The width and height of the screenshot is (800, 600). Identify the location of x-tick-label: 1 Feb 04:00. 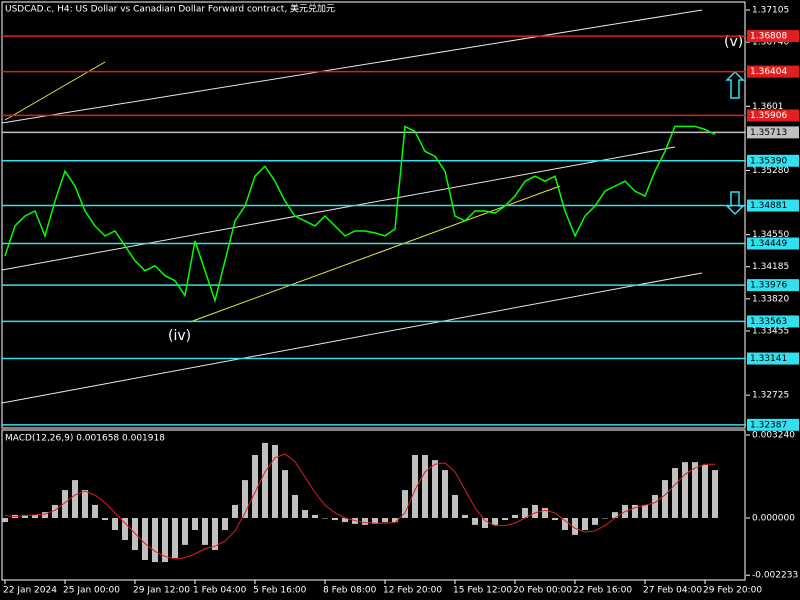
(220, 591).